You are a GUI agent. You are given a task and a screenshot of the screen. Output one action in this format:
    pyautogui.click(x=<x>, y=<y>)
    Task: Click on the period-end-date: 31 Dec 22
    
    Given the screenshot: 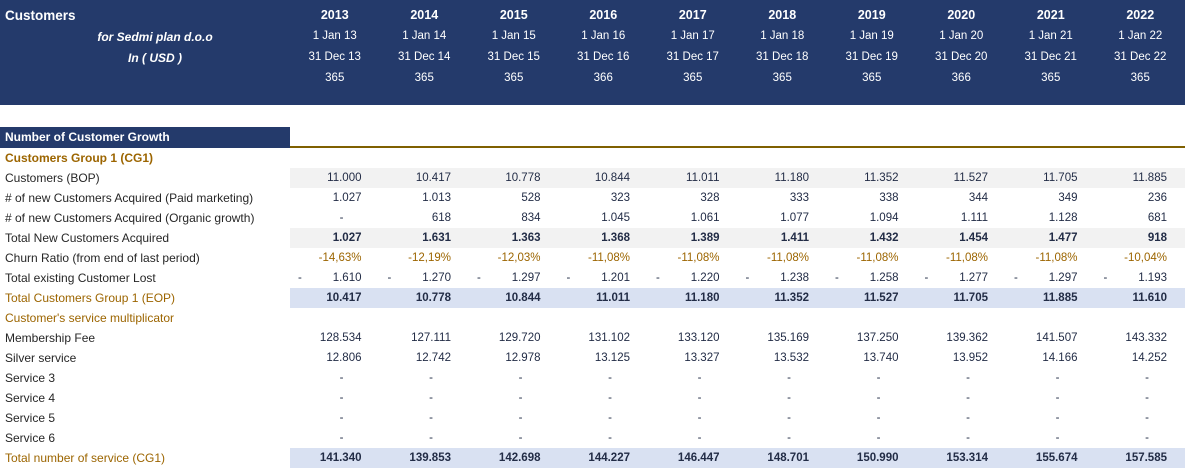 What is the action you would take?
    pyautogui.click(x=1140, y=57)
    